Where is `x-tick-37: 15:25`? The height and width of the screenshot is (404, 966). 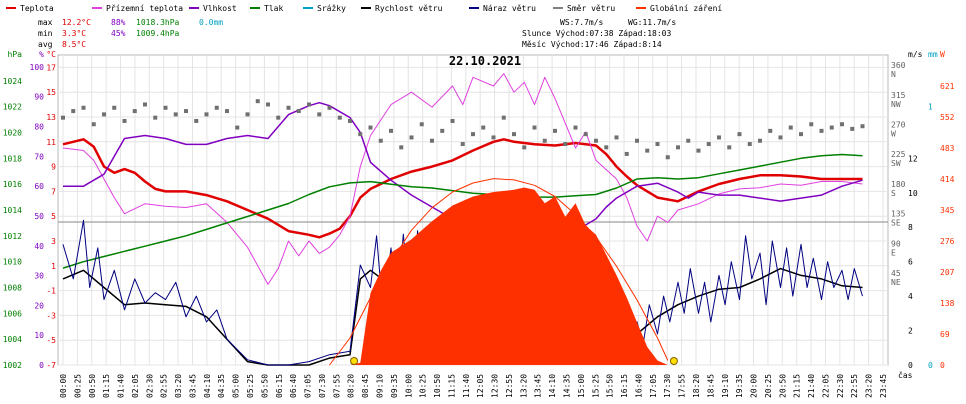 x-tick-37: 15:25 is located at coordinates (595, 386).